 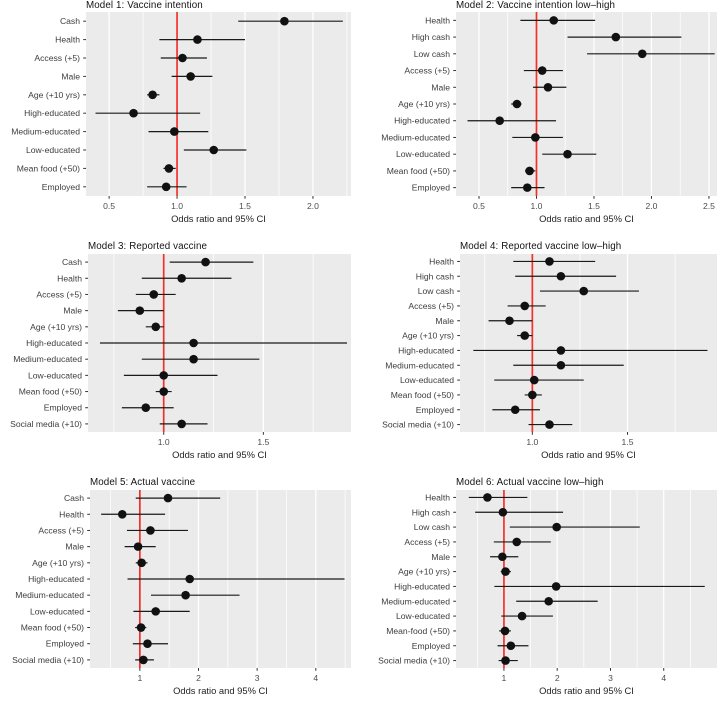 What do you see at coordinates (127, 595) in the screenshot?
I see `forest-row: Medium-educated` at bounding box center [127, 595].